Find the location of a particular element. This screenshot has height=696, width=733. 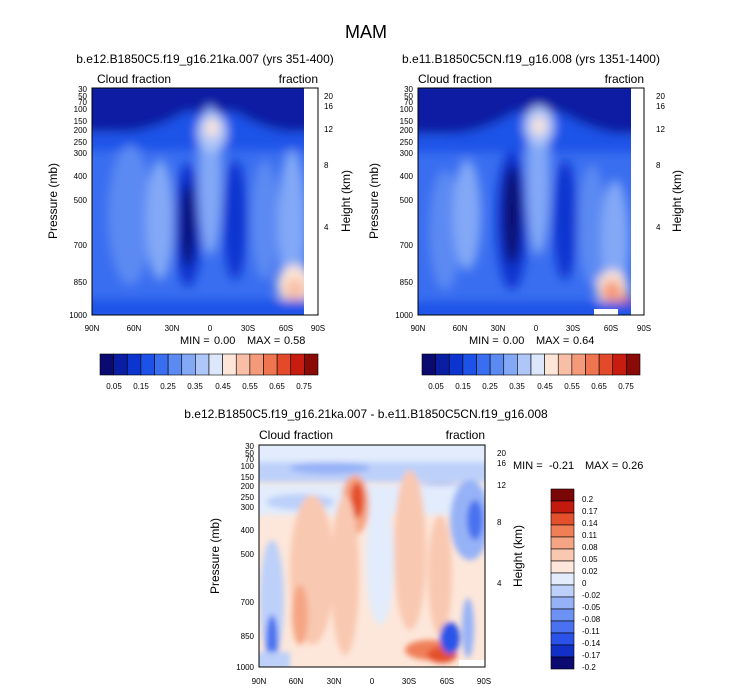

colorbar-label: 0.75 is located at coordinates (304, 386).